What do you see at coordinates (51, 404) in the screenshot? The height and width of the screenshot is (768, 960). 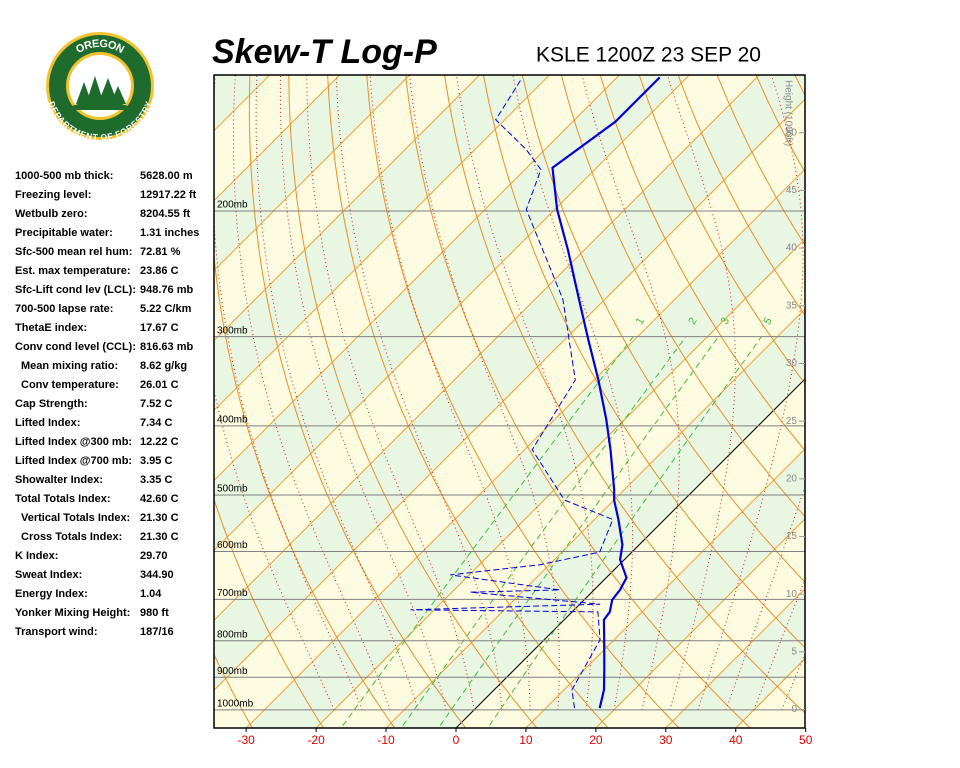 I see `index-label: Cap Strength:` at bounding box center [51, 404].